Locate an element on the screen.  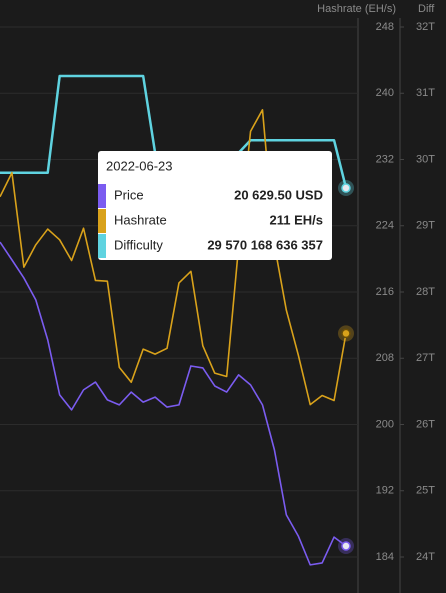
y2-axis-title: Diff is located at coordinates (426, 9).